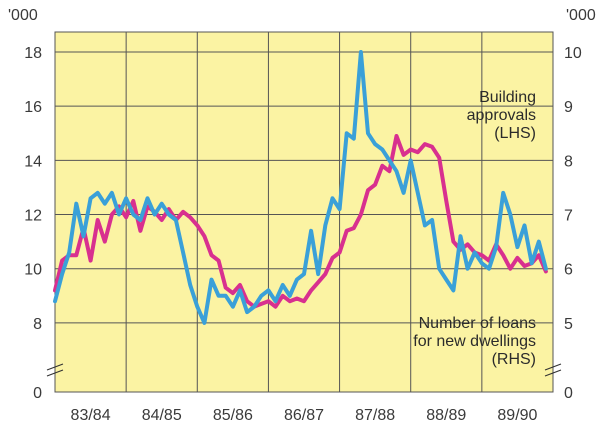 The image size is (600, 433). Describe the element at coordinates (233, 415) in the screenshot. I see `x-tick-label: 85/86` at that location.